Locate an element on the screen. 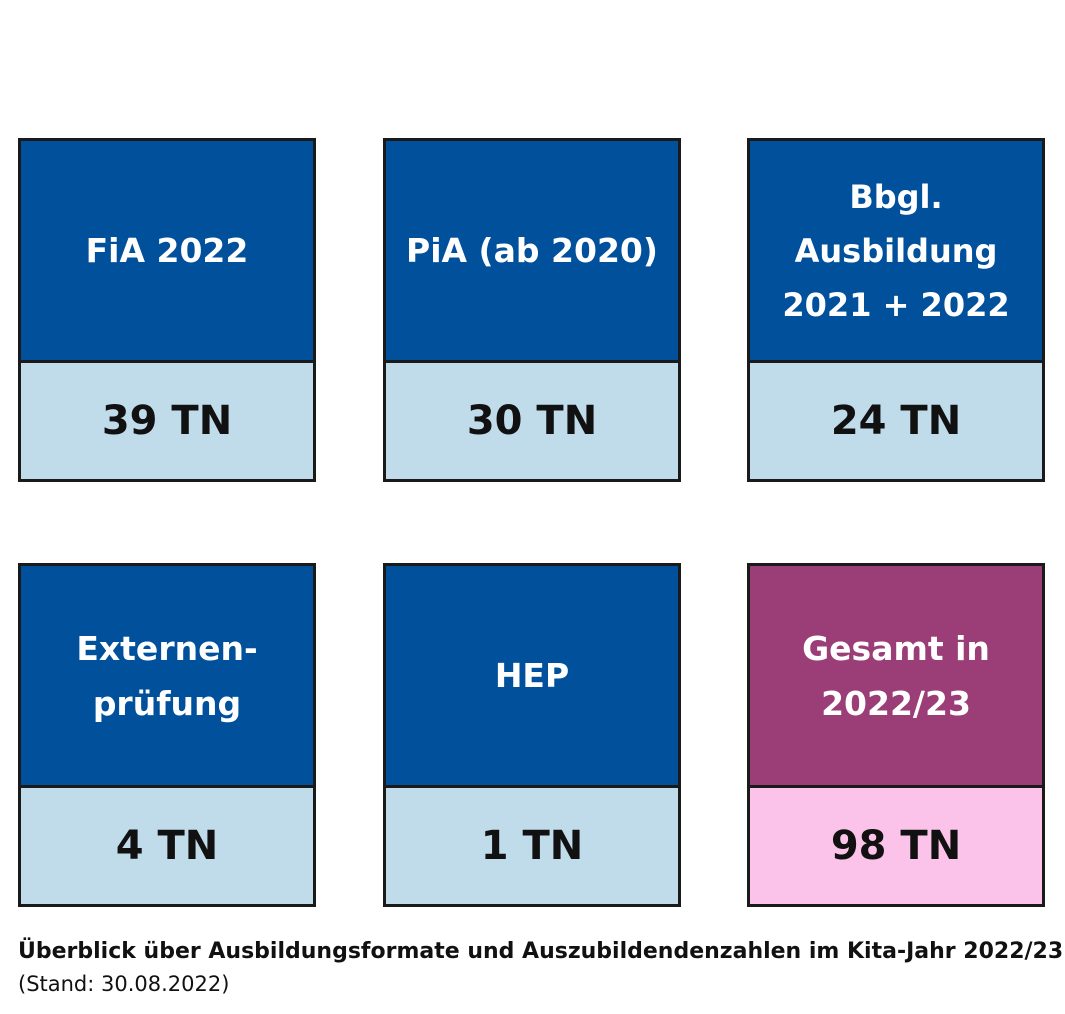  card-bbgl-ausbildung: Bbgl. Ausbildung 2021 + 2022 24 TN is located at coordinates (896, 310).